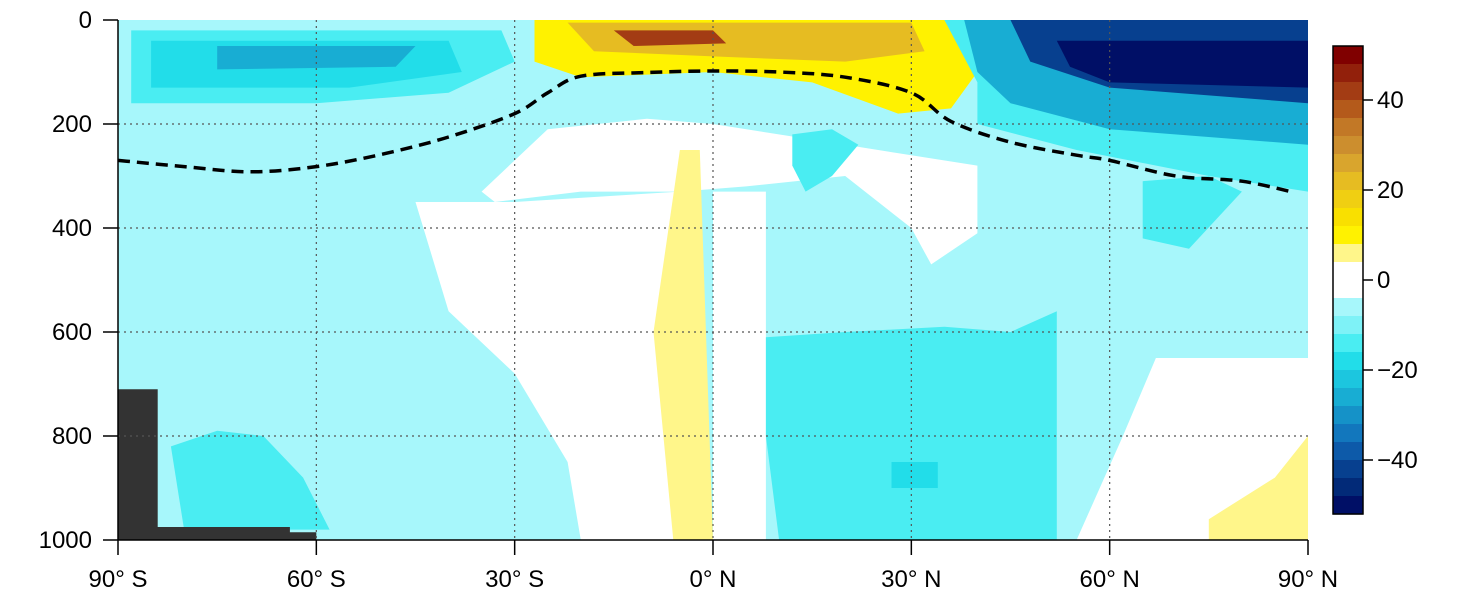 Image resolution: width=1458 pixels, height=611 pixels. I want to click on y-tick-label: 1000, so click(65, 540).